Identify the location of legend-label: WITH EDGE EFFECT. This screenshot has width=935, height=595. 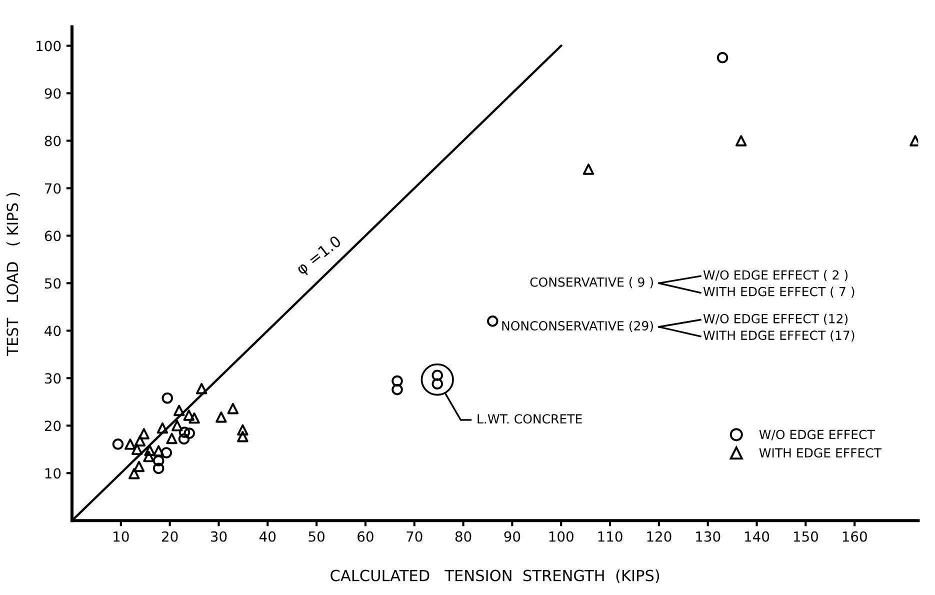
(820, 453).